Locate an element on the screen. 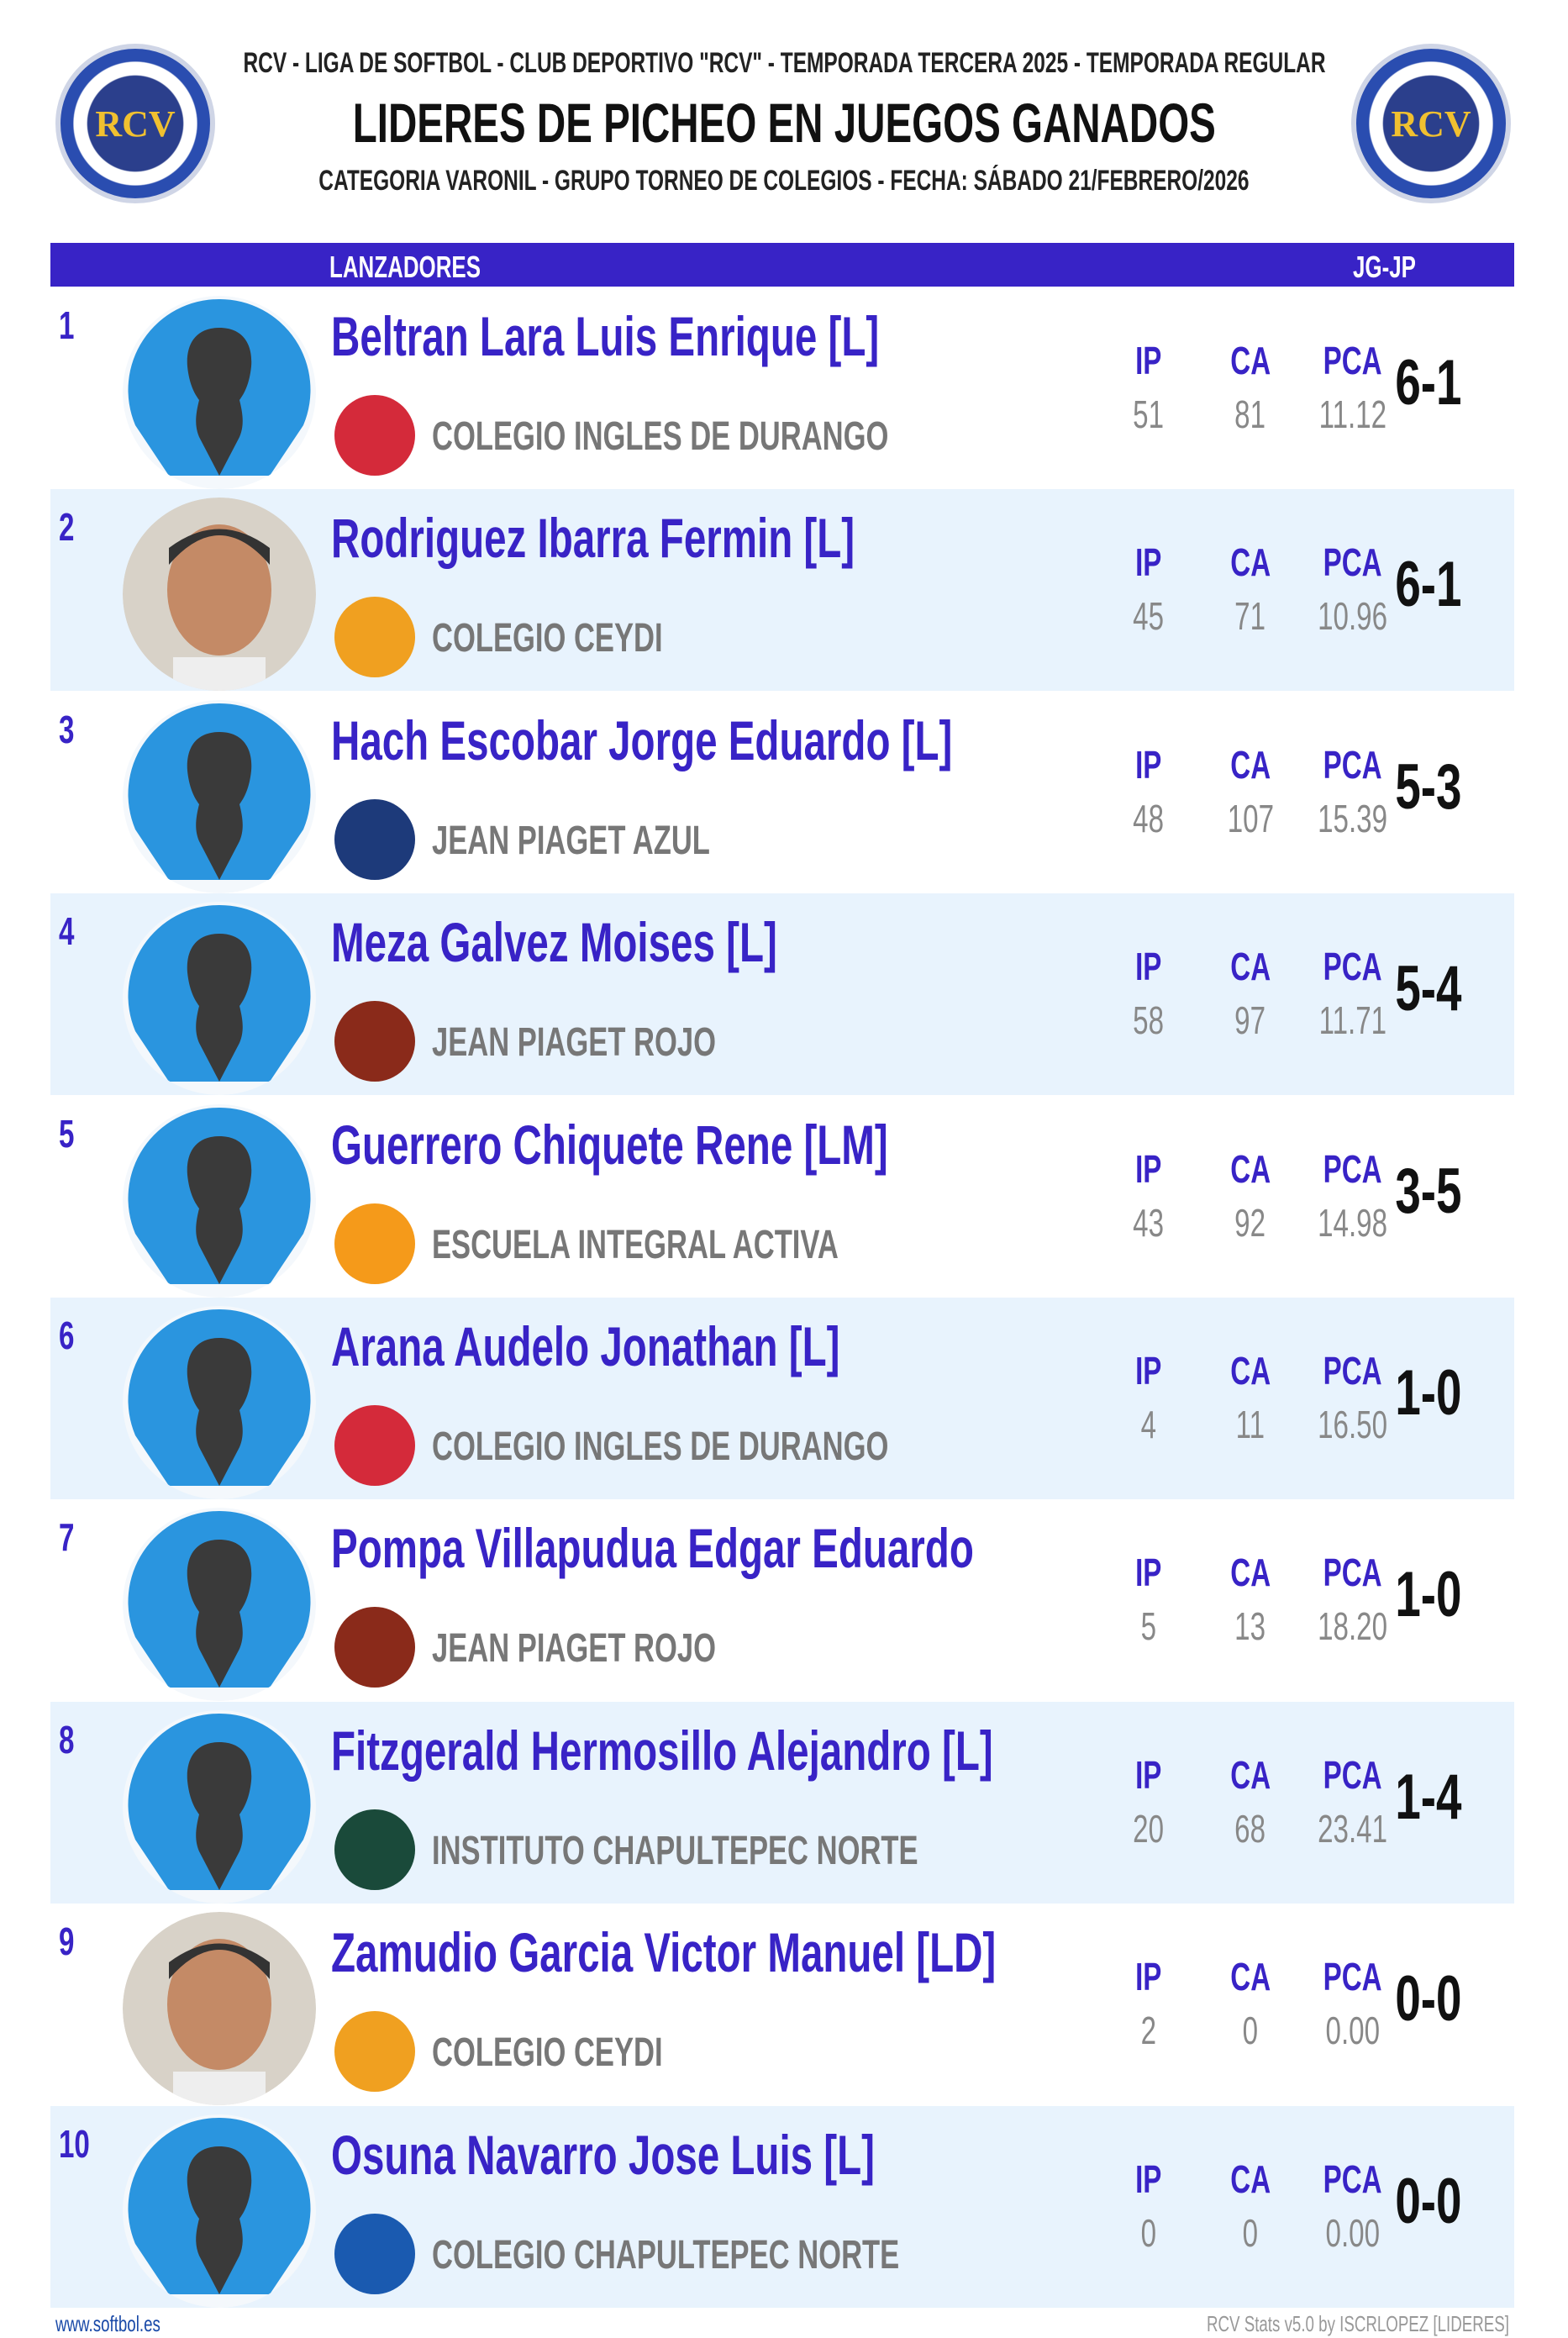 Image resolution: width=1568 pixels, height=2338 pixels. page-title: LIDERES DE PICHEO EN JUEGOS GANADOS is located at coordinates (784, 123).